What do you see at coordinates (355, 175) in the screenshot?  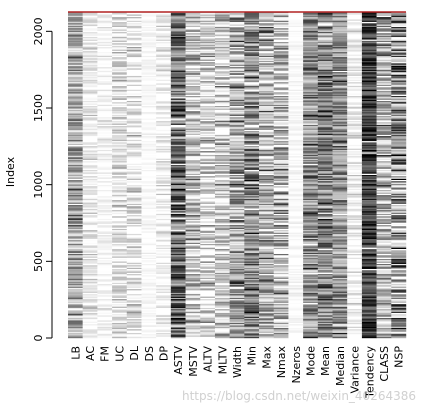 I see `column-variance` at bounding box center [355, 175].